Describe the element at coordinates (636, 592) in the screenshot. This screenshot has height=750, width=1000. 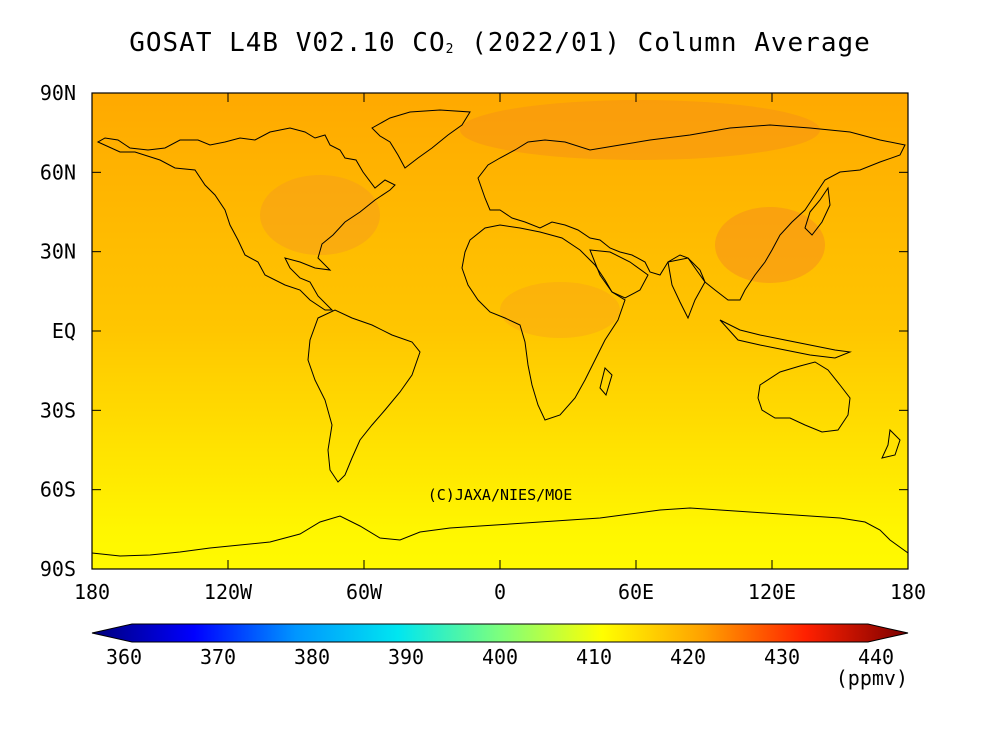
I see `lon-tick-label: 60E` at that location.